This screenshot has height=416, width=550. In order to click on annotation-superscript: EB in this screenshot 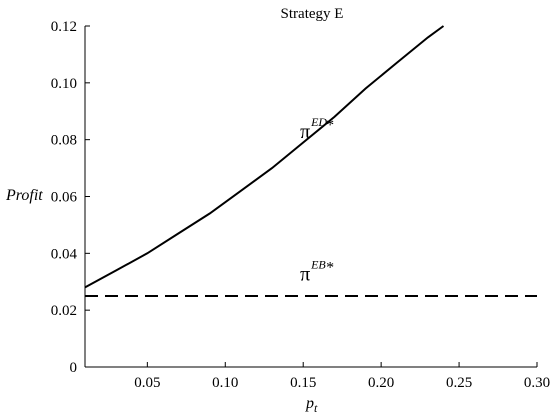, I will do `click(318, 264)`.